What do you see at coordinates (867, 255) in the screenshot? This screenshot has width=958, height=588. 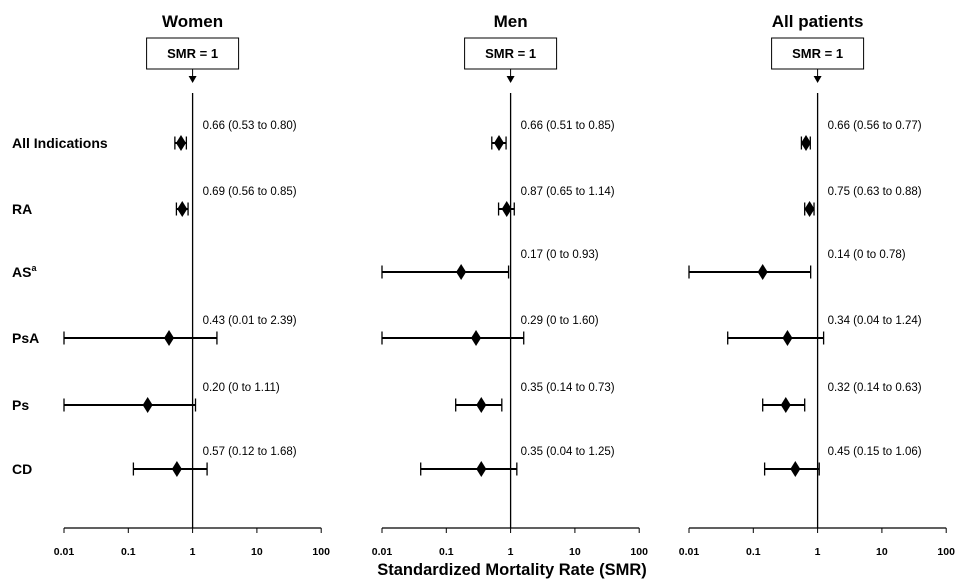 I see `estimate-label: 0.14 (0 to 0.78)` at bounding box center [867, 255].